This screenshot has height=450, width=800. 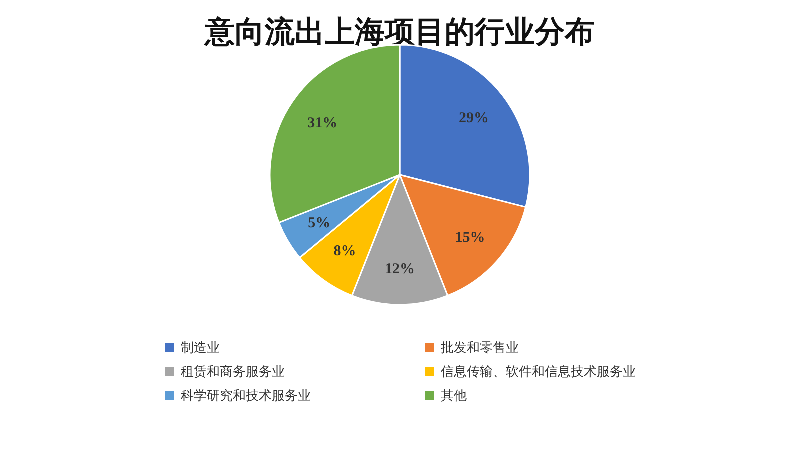 What do you see at coordinates (200, 348) in the screenshot?
I see `legend-label: 制造业` at bounding box center [200, 348].